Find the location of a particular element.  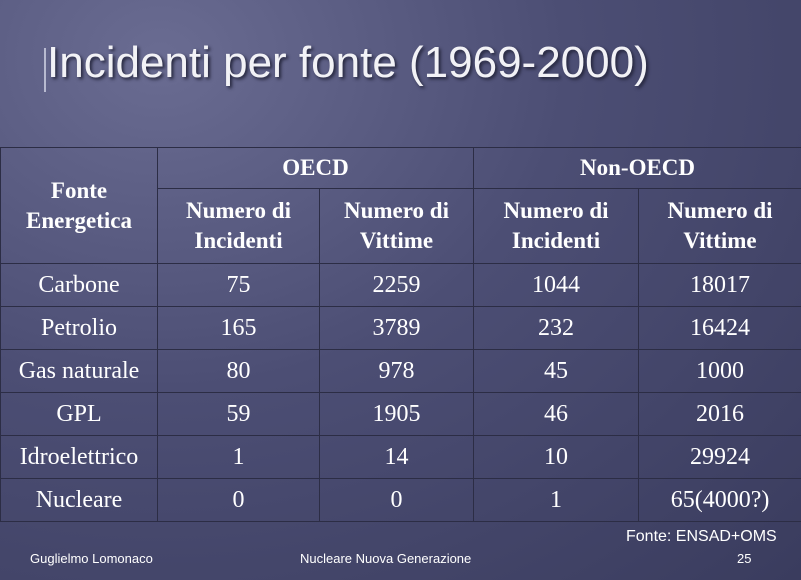

cell: 45 is located at coordinates (556, 371).